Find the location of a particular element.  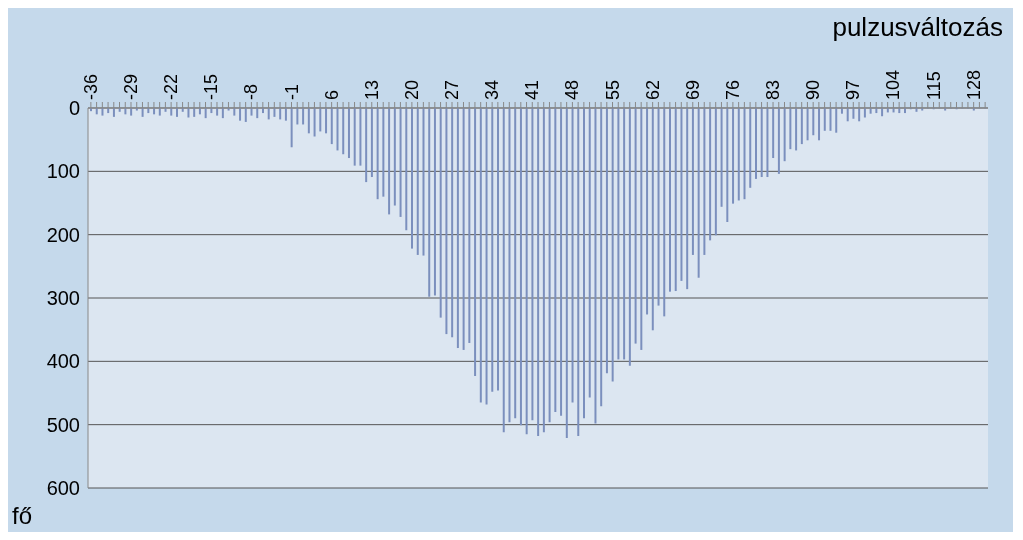

y-tick-label: 500 is located at coordinates (63, 424).